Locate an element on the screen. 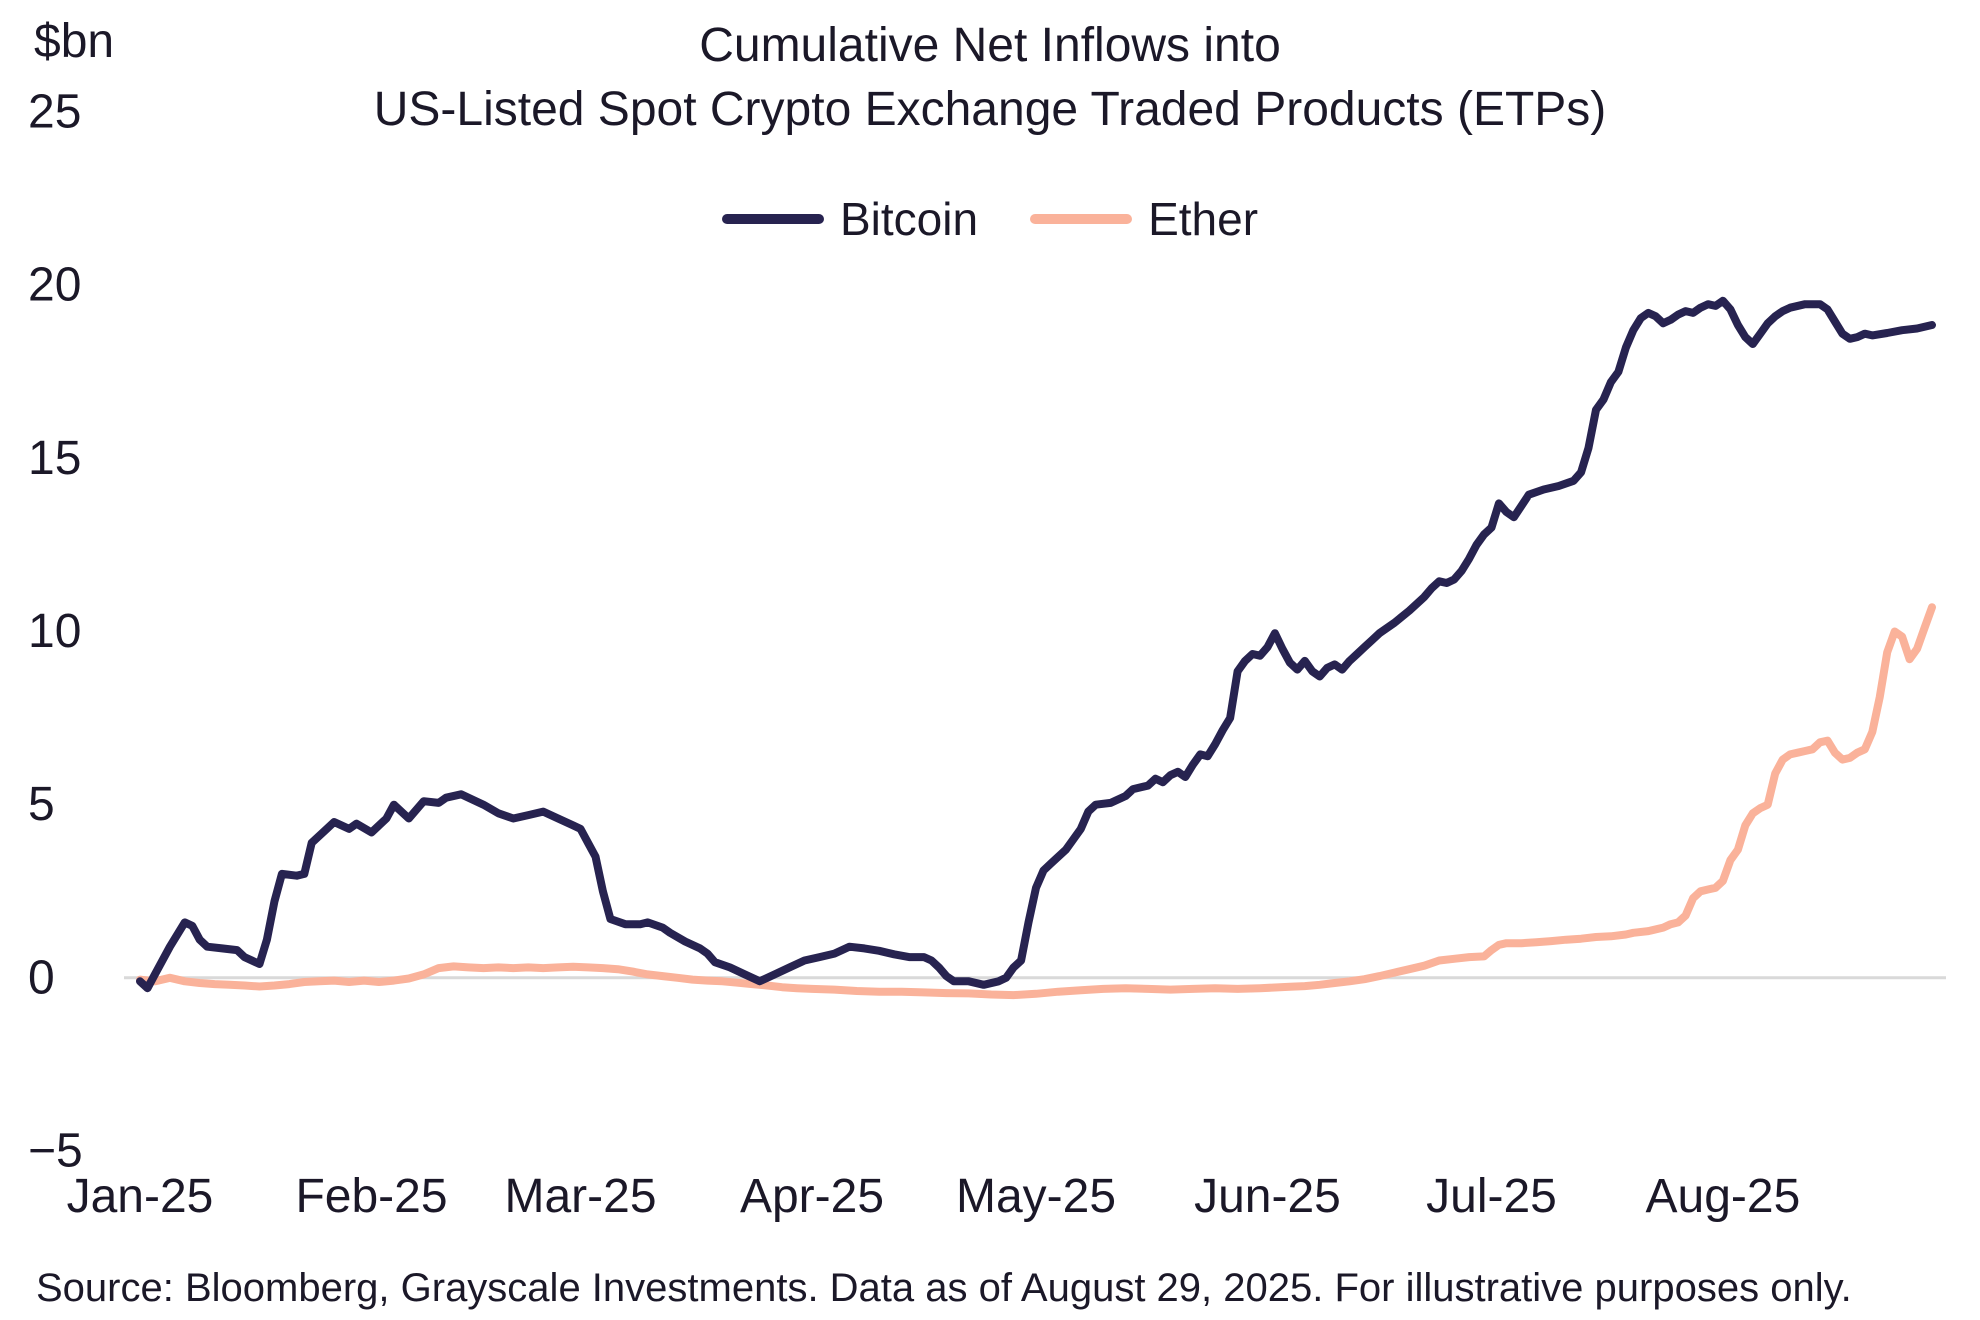 This screenshot has width=1980, height=1320. legend-item-bitcoin: Bitcoin is located at coordinates (850, 219).